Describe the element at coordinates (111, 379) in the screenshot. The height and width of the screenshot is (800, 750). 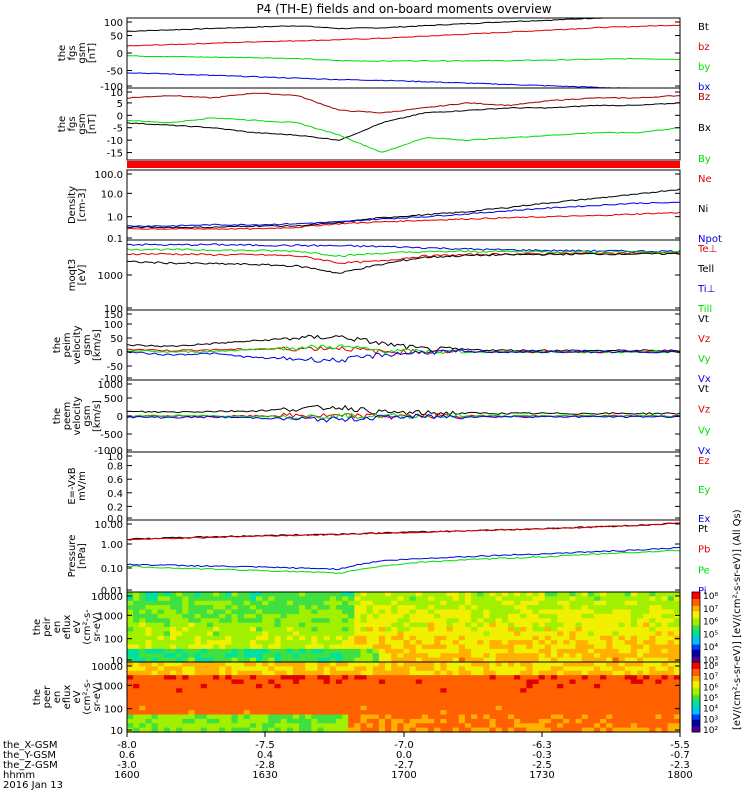
I see `y-tick-label: -100` at that location.